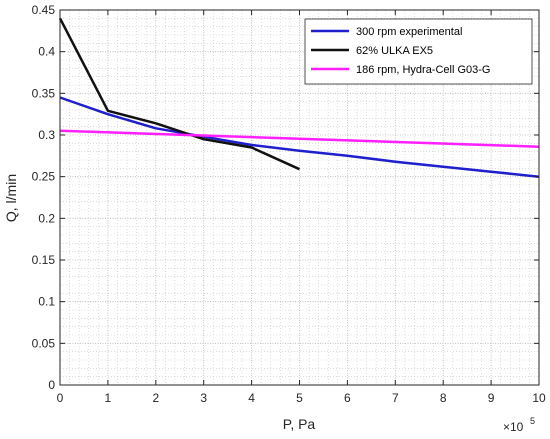 The width and height of the screenshot is (550, 439). Describe the element at coordinates (44, 10) in the screenshot. I see `y-tick-label: 0.45` at that location.